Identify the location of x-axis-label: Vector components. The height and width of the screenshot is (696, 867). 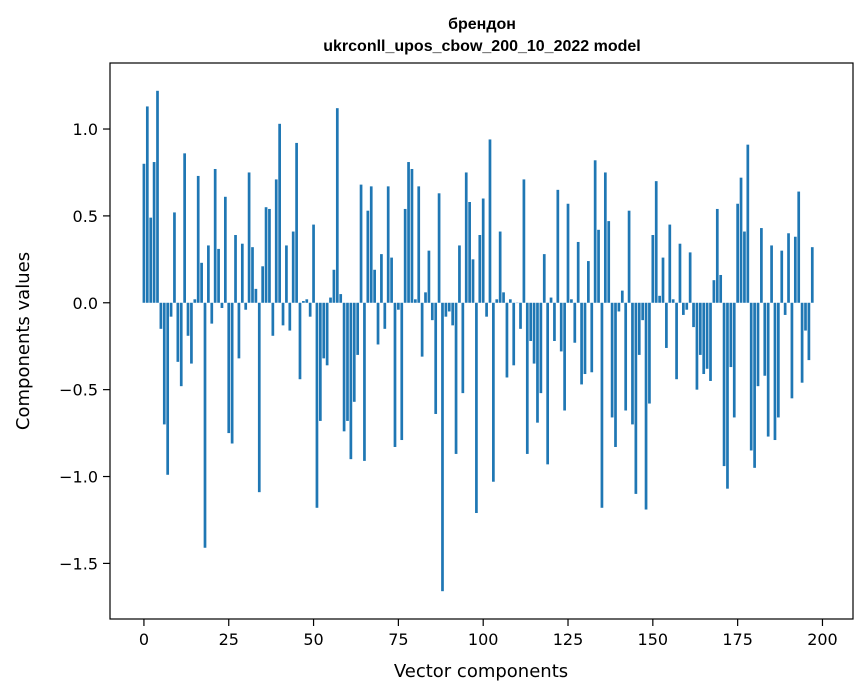
(481, 671).